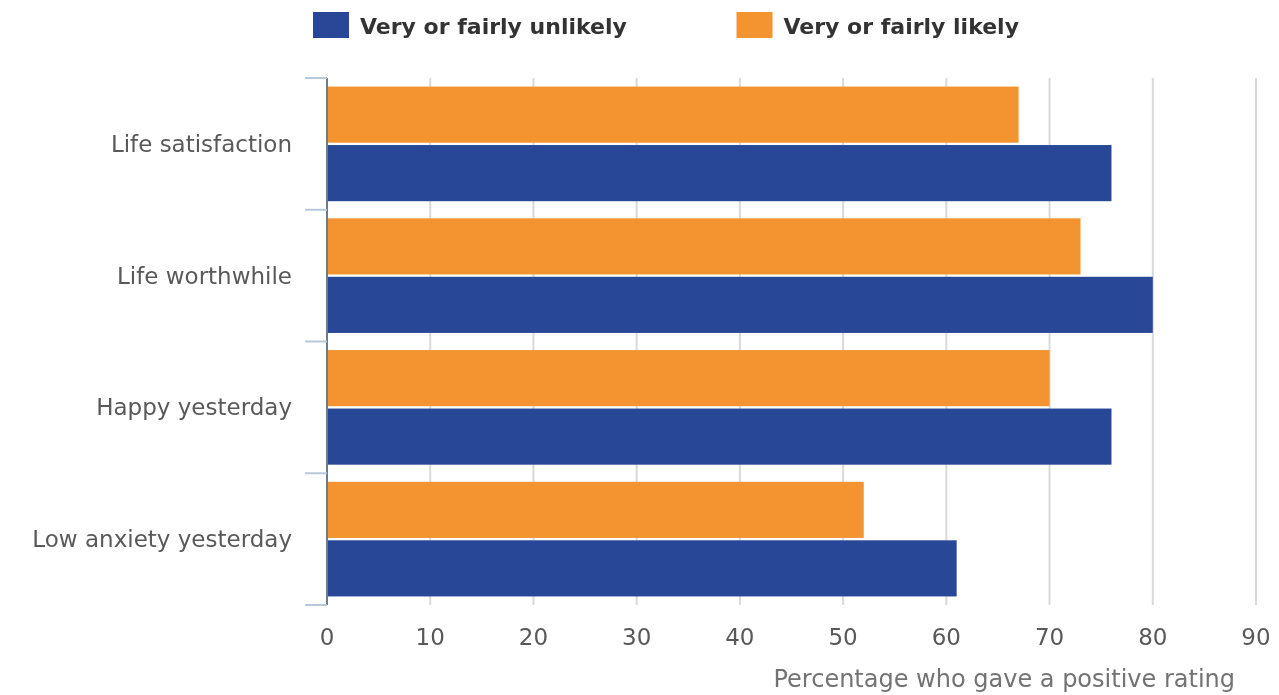 The image size is (1279, 695). I want to click on y-tick-label: Life worthwhile, so click(204, 275).